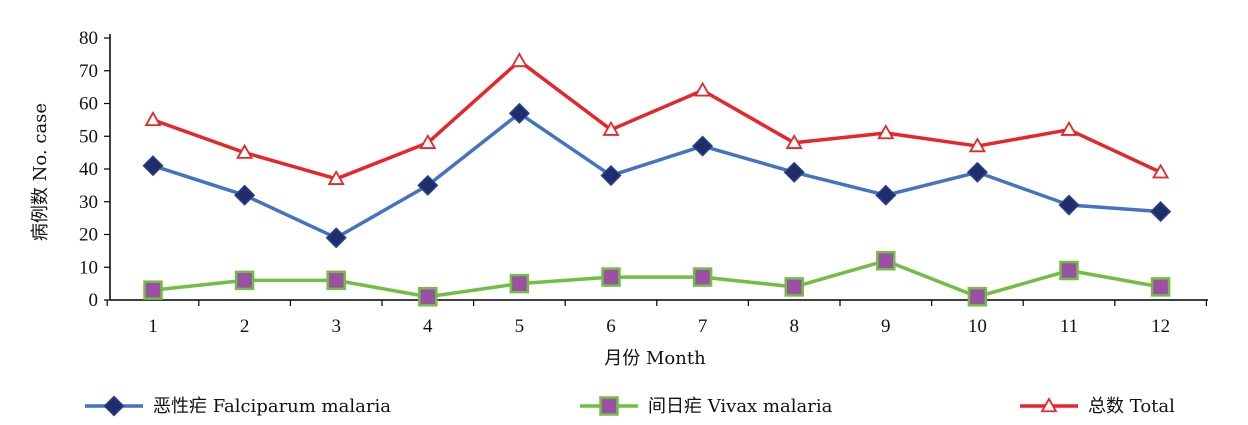 This screenshot has height=425, width=1248. I want to click on legend-entry-total: 总数 Total, so click(1097, 406).